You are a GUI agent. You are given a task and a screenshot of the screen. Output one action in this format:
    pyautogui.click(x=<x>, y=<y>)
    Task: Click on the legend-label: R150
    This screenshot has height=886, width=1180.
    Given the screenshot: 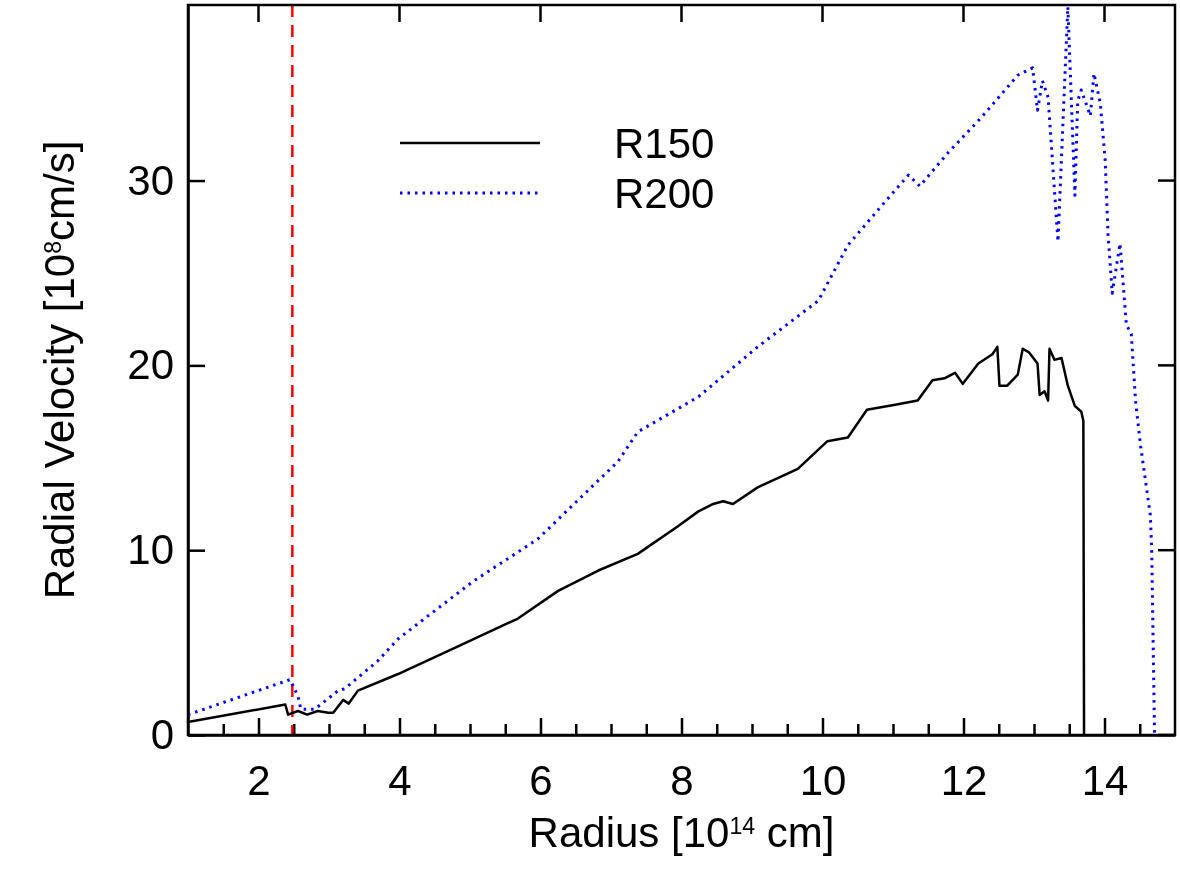 What is the action you would take?
    pyautogui.click(x=664, y=143)
    